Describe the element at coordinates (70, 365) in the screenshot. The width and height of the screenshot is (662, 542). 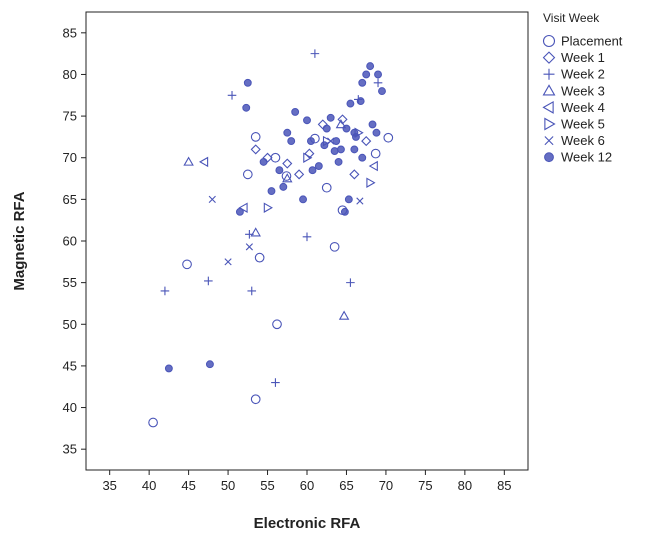
I see `y-tick-label: 45` at that location.